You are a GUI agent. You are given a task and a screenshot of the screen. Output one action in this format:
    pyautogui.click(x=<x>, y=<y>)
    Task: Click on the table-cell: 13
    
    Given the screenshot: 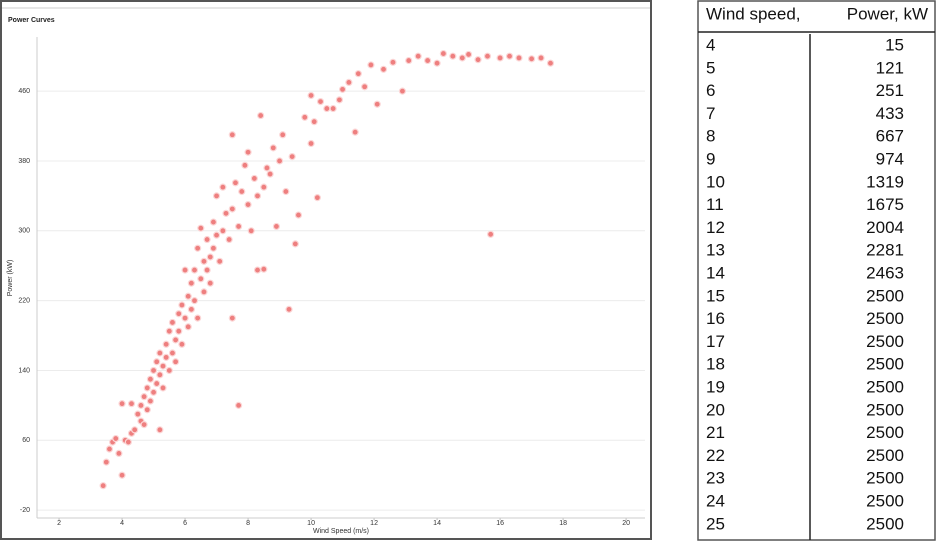 What is the action you would take?
    pyautogui.click(x=715, y=250)
    